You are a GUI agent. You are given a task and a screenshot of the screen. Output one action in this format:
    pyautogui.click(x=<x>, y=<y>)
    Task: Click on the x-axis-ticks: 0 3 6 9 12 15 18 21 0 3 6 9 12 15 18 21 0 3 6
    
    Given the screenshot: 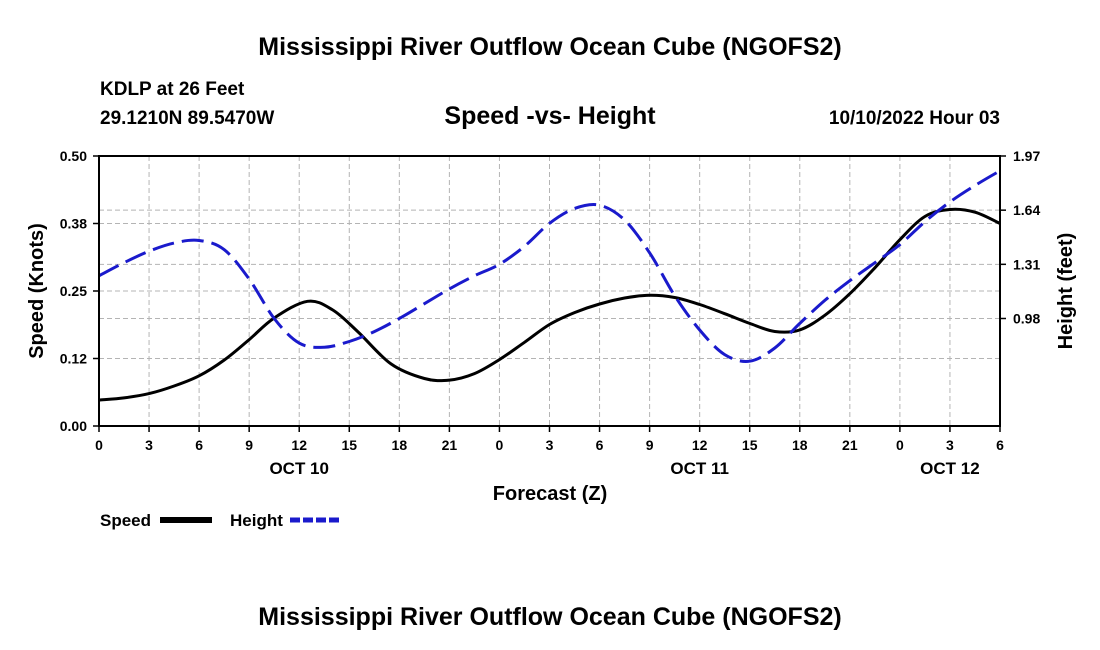 What is the action you would take?
    pyautogui.click(x=549, y=439)
    